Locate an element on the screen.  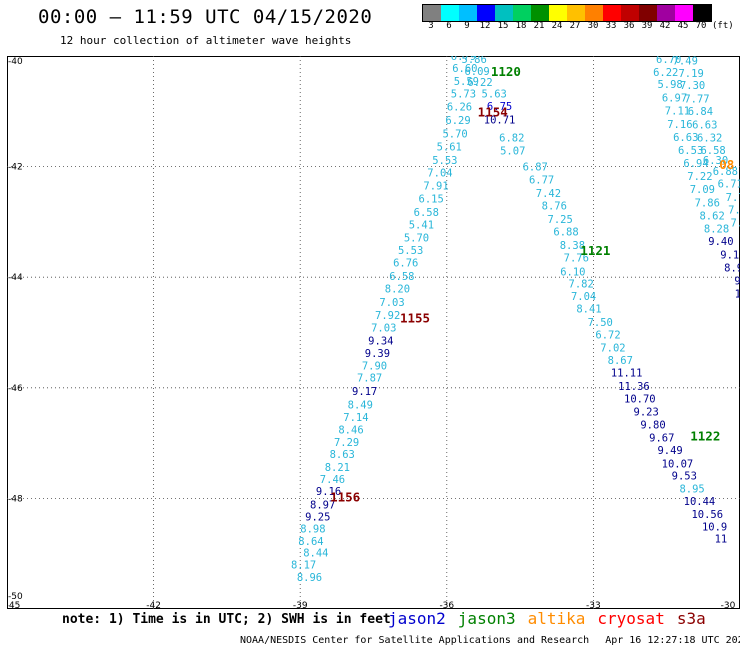
wave-height-value: 8.95 is located at coordinates (691, 489).